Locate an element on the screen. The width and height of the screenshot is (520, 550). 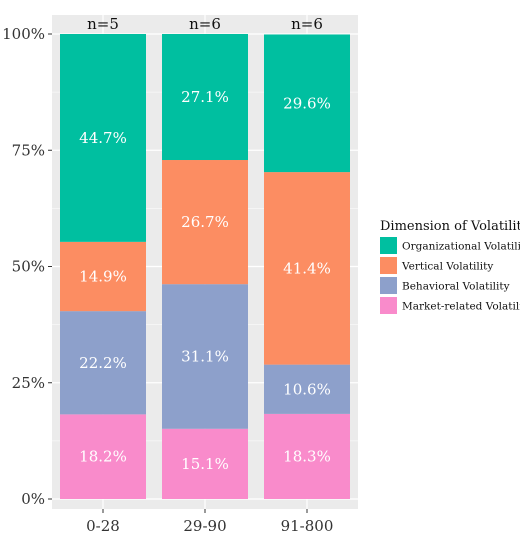
top-labels: n=5 n=6 n=6 is located at coordinates (205, 24).